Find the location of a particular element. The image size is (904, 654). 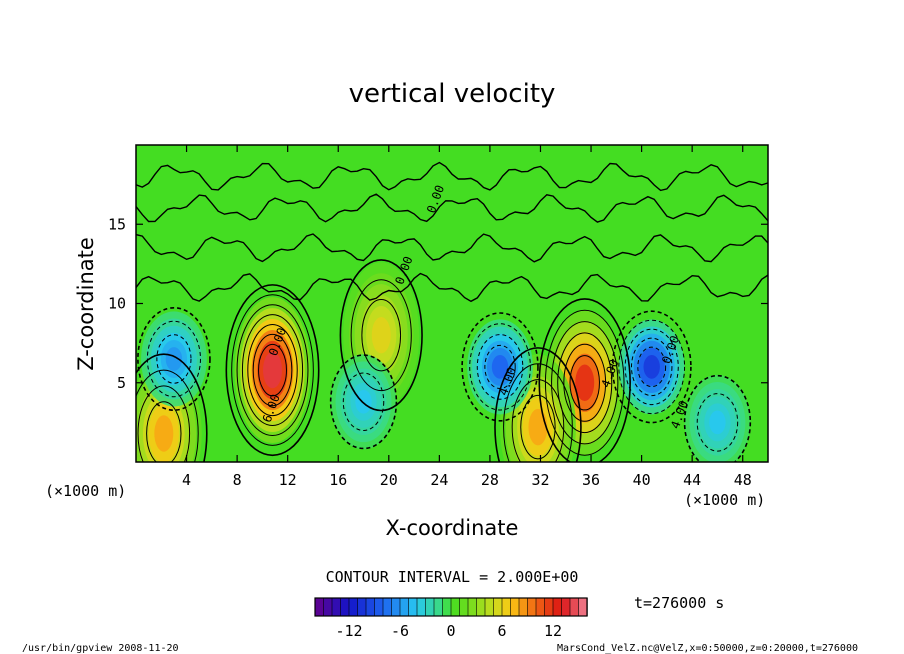

colorbar-tick-label: -12 is located at coordinates (348, 631).